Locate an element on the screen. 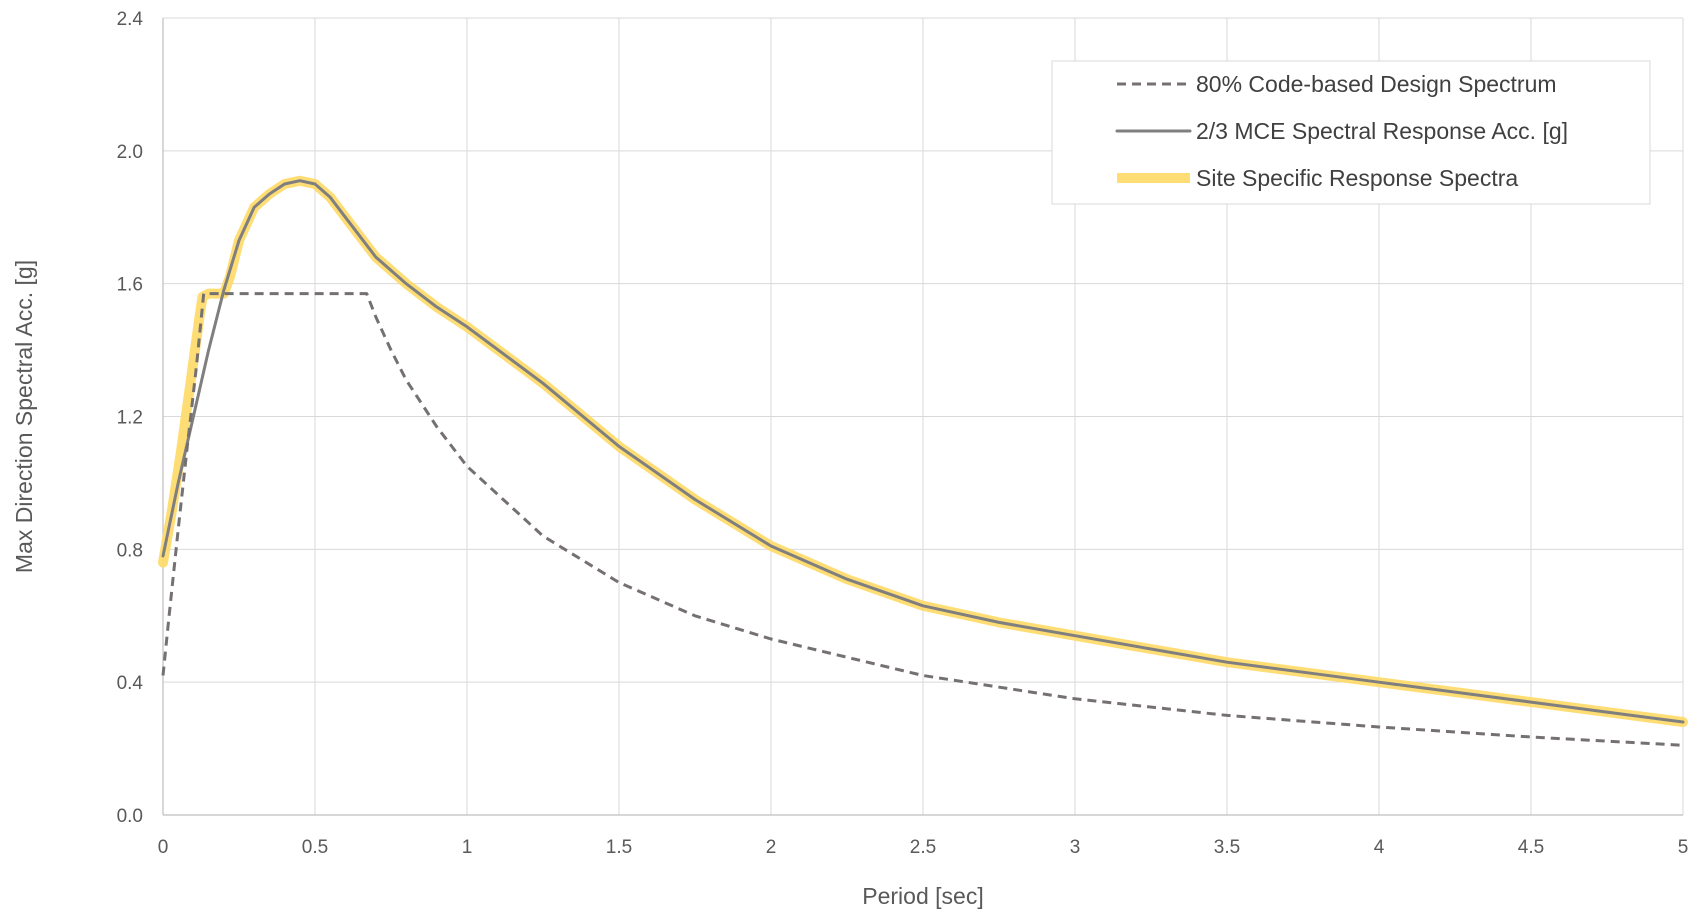  y-tick-label: 2.0 is located at coordinates (130, 152).